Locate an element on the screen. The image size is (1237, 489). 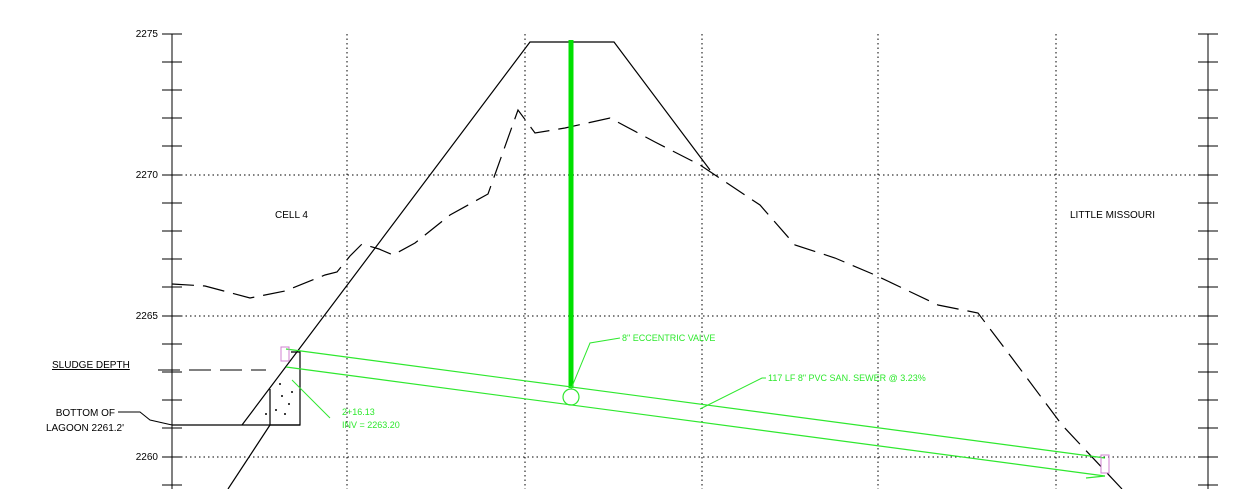
valve-leader is located at coordinates (595, 363).